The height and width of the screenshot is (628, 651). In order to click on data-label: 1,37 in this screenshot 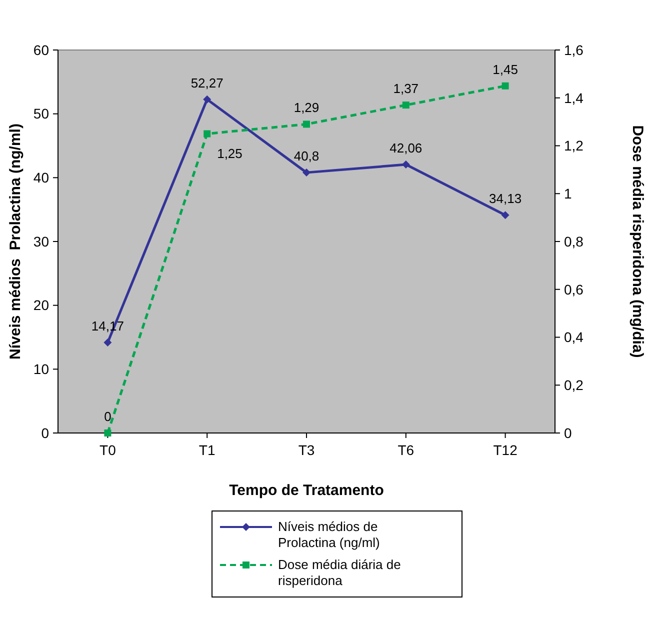, I will do `click(406, 88)`.